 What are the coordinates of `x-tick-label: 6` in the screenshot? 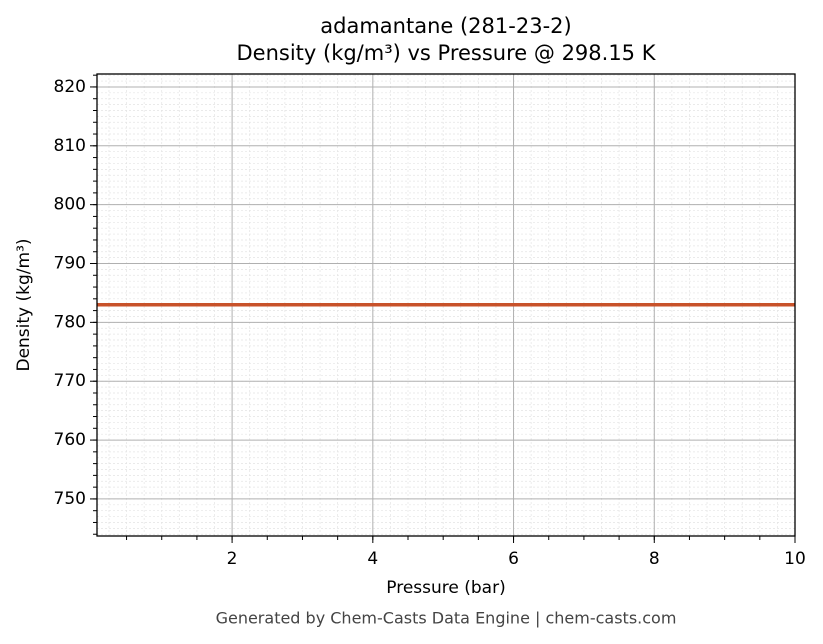 It's located at (513, 559).